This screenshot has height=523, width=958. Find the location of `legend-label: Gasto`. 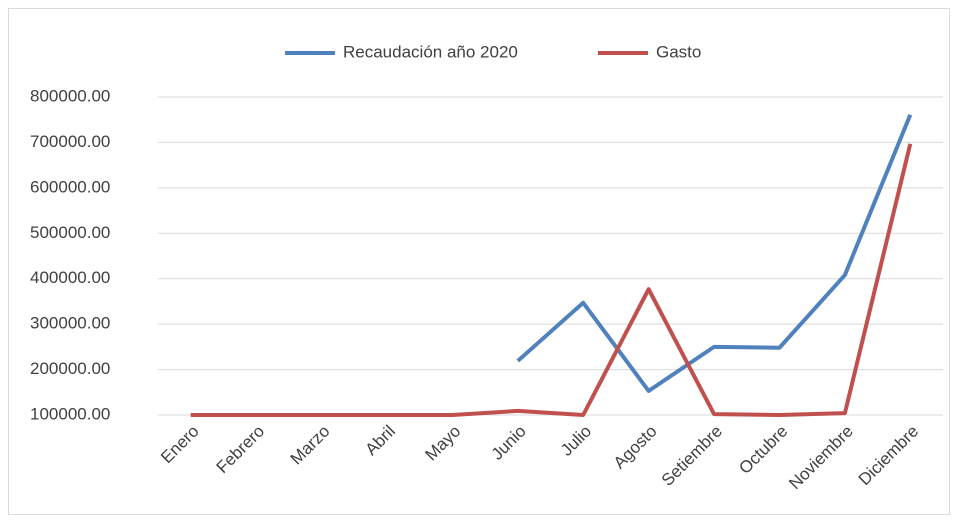

legend-label: Gasto is located at coordinates (678, 51).